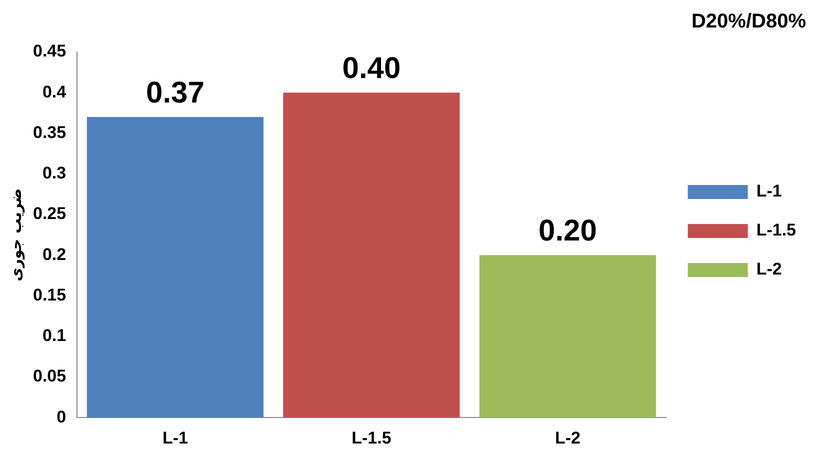 The width and height of the screenshot is (816, 458). What do you see at coordinates (49, 132) in the screenshot?
I see `y-tick-label: 0.35` at bounding box center [49, 132].